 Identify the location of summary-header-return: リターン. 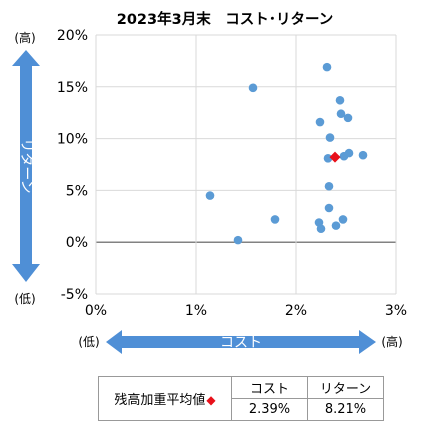
(345, 387).